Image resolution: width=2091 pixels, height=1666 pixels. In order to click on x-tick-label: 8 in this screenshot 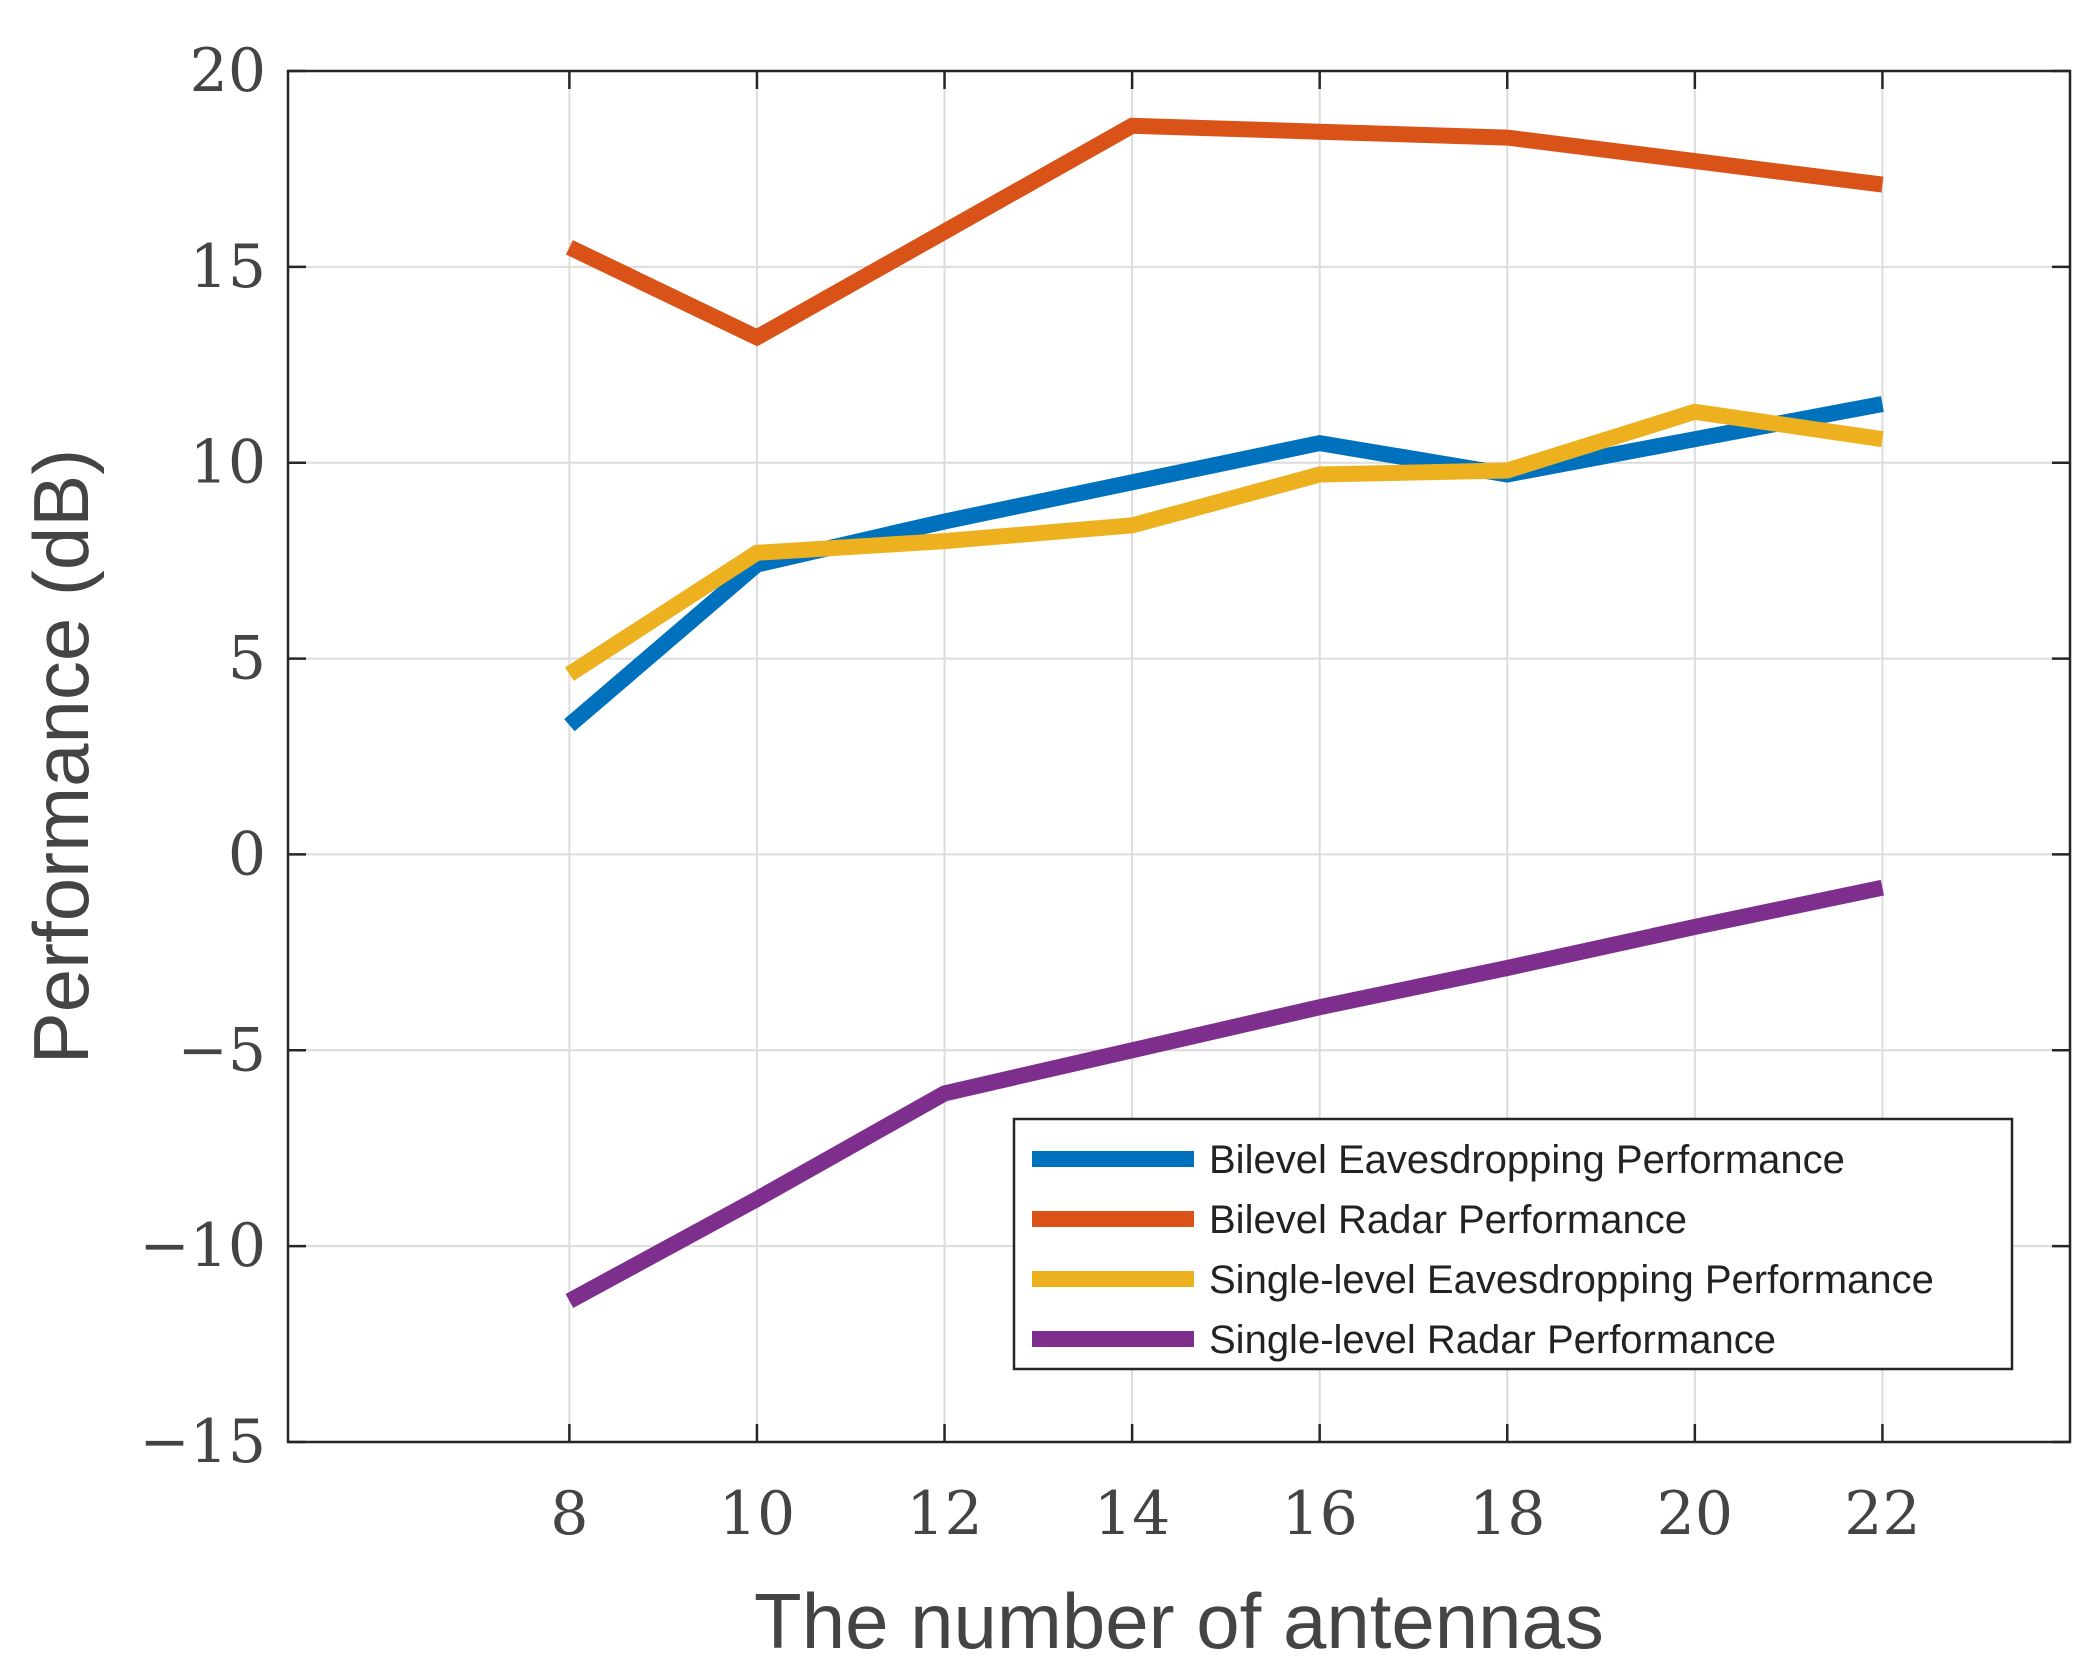, I will do `click(569, 1514)`.